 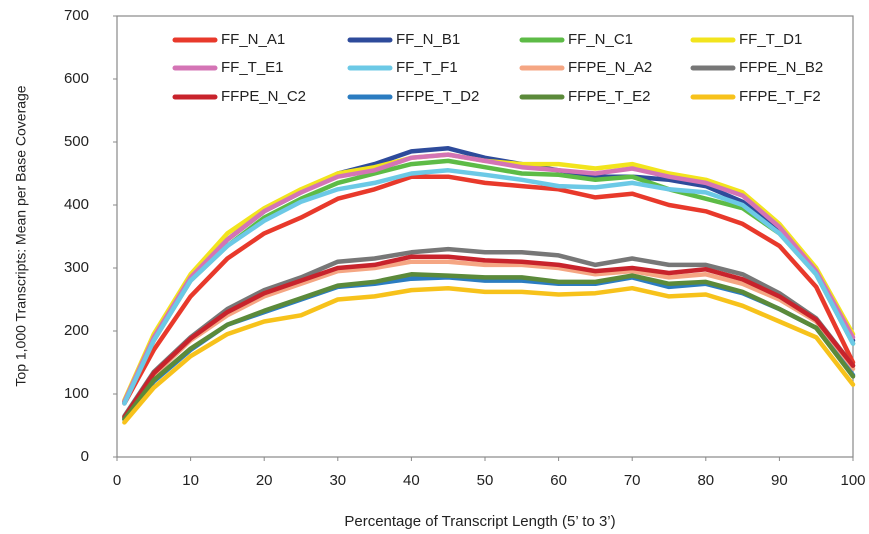 What do you see at coordinates (253, 39) in the screenshot?
I see `legend-label: FF_N_A1` at bounding box center [253, 39].